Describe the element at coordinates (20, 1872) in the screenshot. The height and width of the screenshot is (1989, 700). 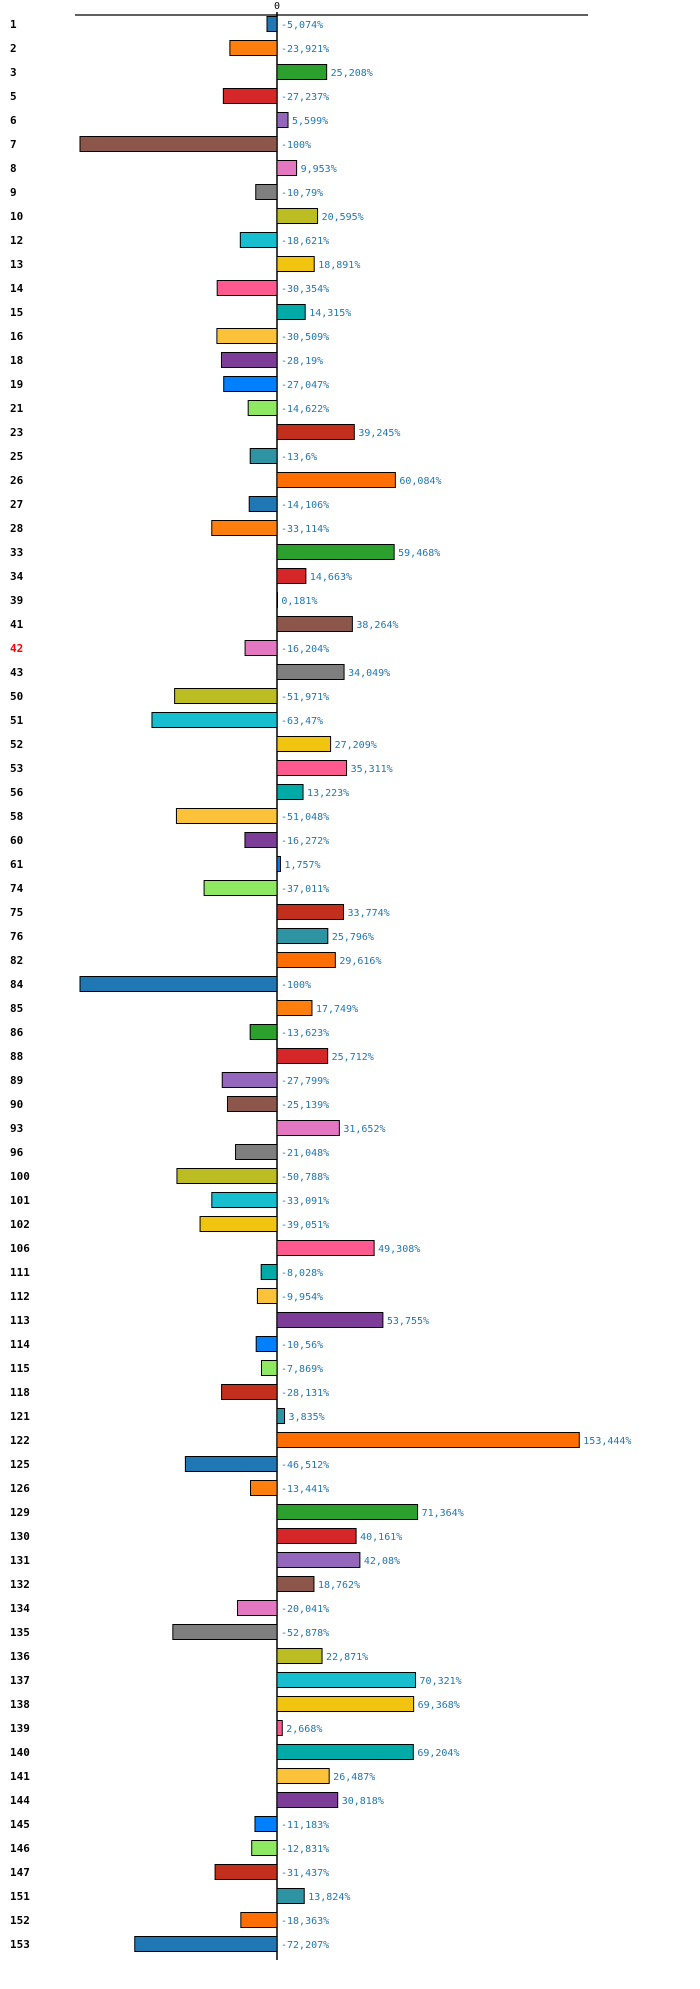
I see `category-label: 147` at that location.